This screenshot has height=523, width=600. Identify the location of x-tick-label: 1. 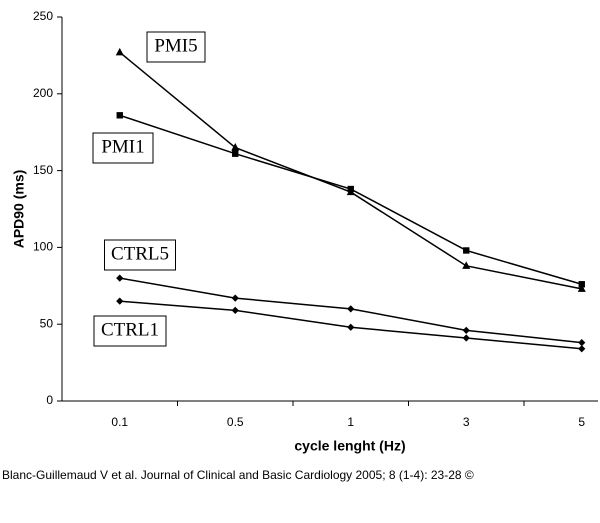
(350, 422).